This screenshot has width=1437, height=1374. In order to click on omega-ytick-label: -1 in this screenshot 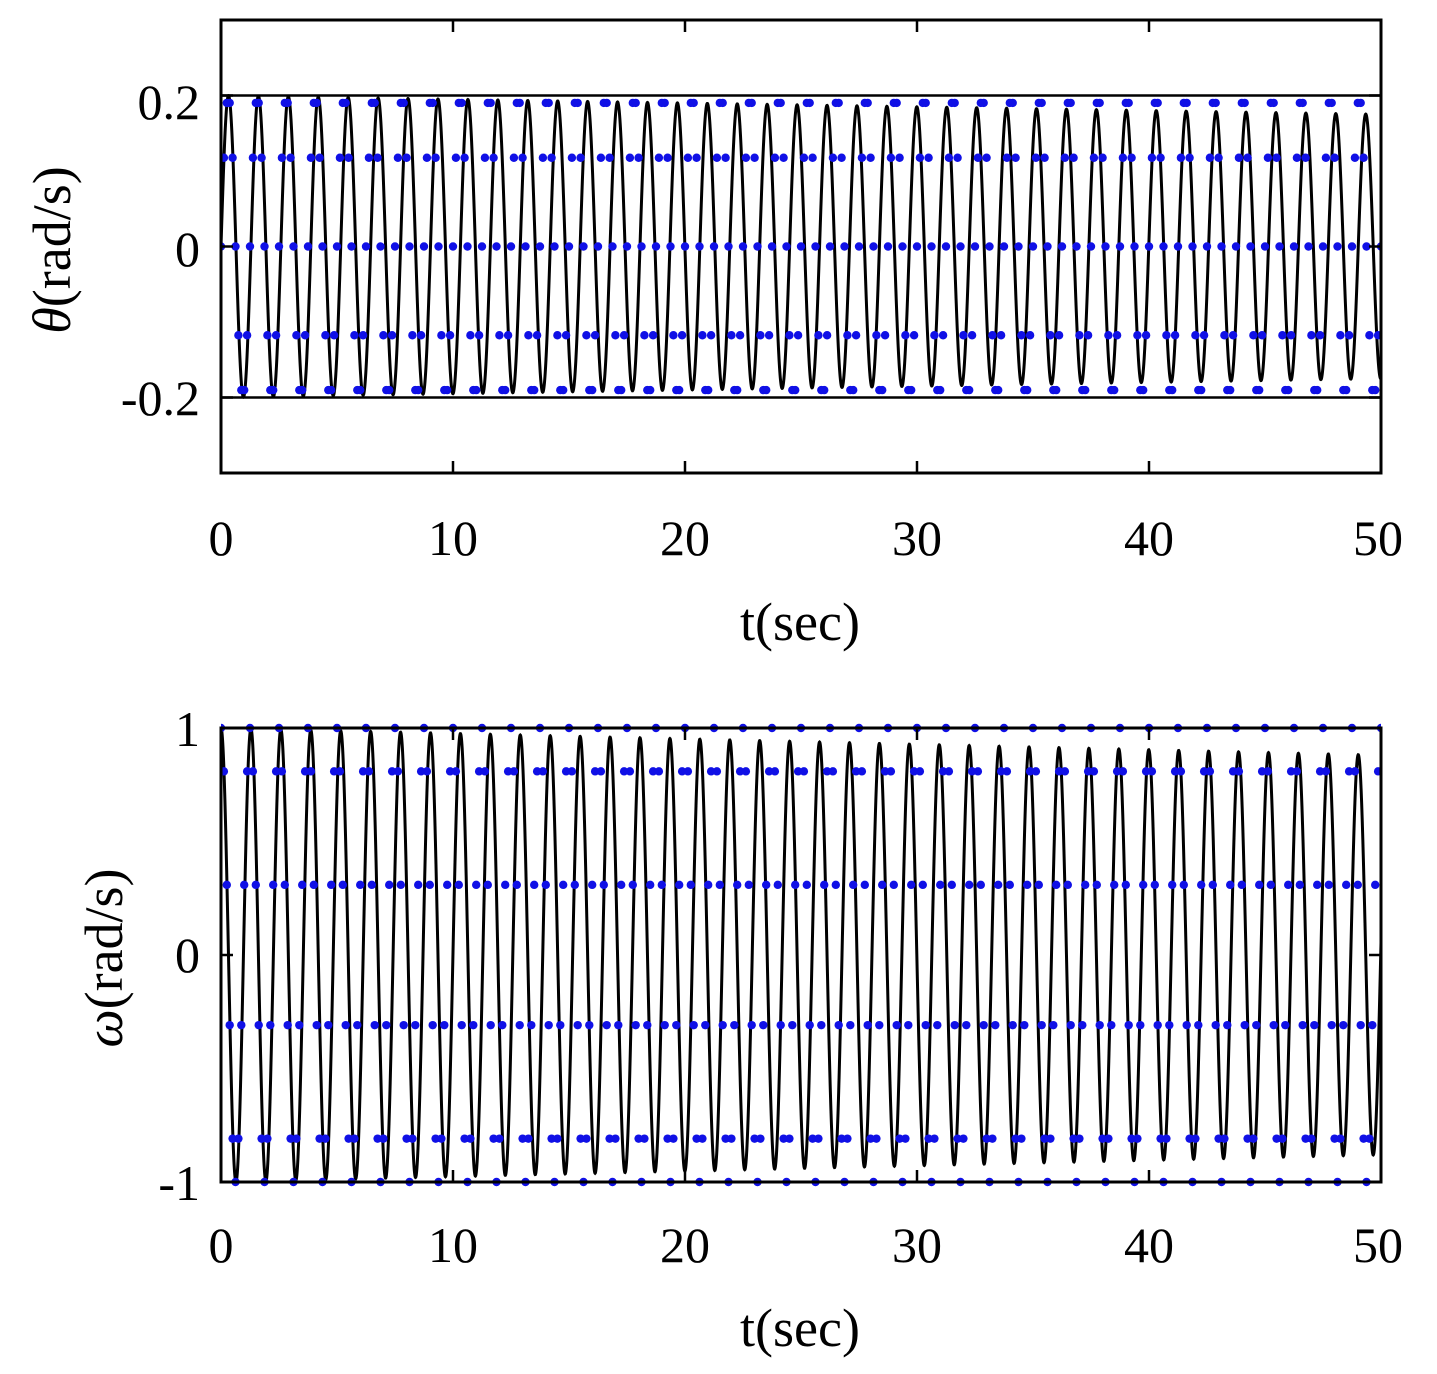, I will do `click(179, 1183)`.